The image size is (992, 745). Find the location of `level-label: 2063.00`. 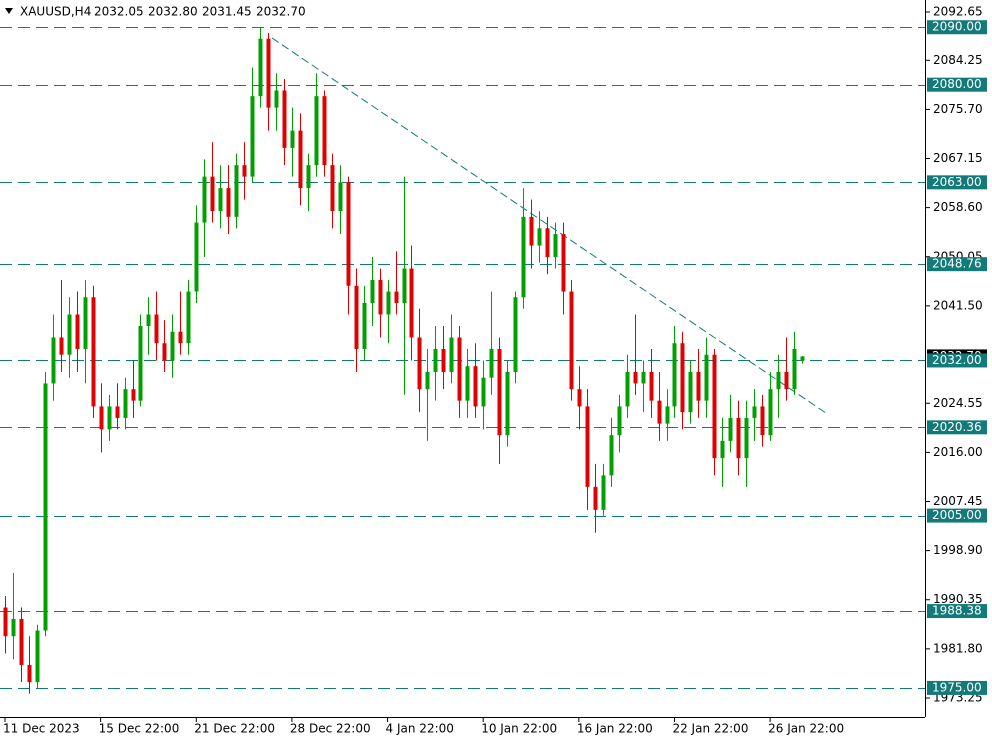

level-label: 2063.00 is located at coordinates (957, 182).